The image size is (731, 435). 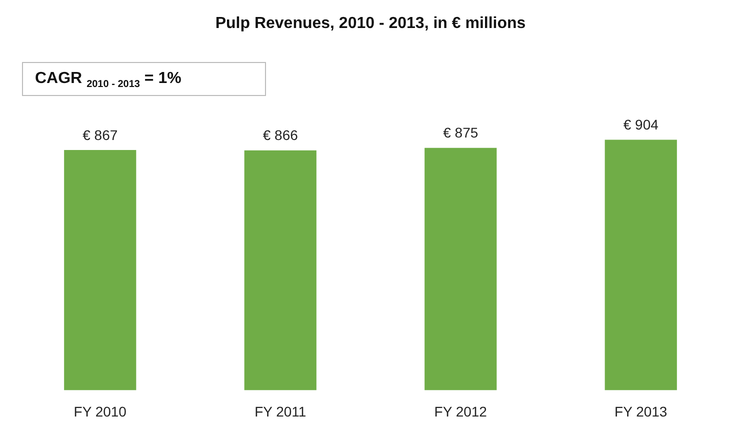 What do you see at coordinates (641, 124) in the screenshot?
I see `data-label: € 904` at bounding box center [641, 124].